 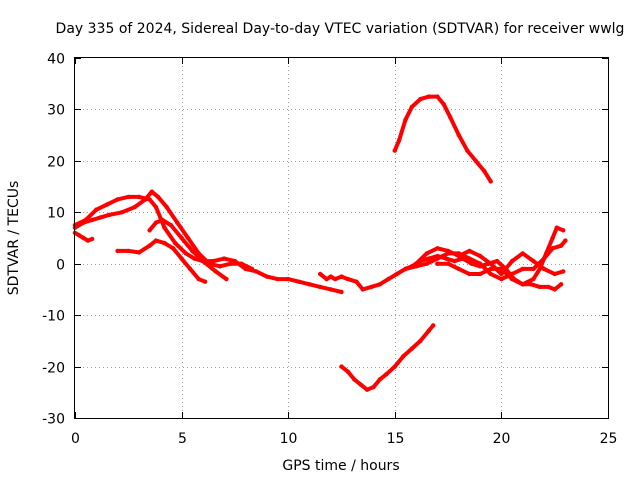 I want to click on y-tick-label: -20, so click(x=53, y=369).